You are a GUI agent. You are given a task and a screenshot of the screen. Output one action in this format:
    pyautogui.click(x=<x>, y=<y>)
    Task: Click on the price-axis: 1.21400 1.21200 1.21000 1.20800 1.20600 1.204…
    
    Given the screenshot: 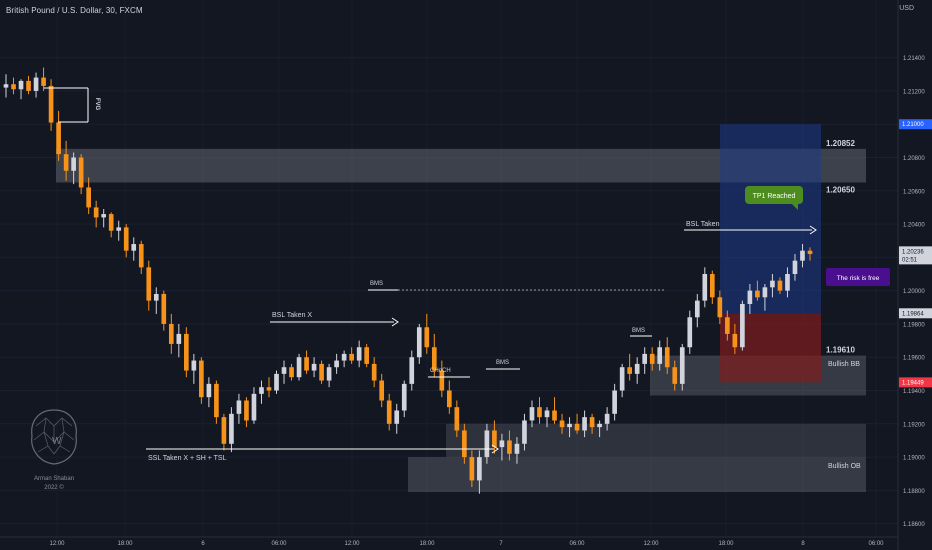 What is the action you would take?
    pyautogui.click(x=914, y=275)
    